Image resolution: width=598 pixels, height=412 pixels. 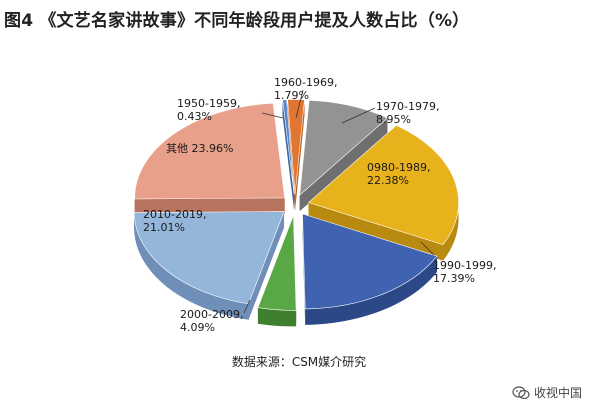 I want to click on data-source: 数据来源：CSM媒介研究, so click(x=299, y=362).